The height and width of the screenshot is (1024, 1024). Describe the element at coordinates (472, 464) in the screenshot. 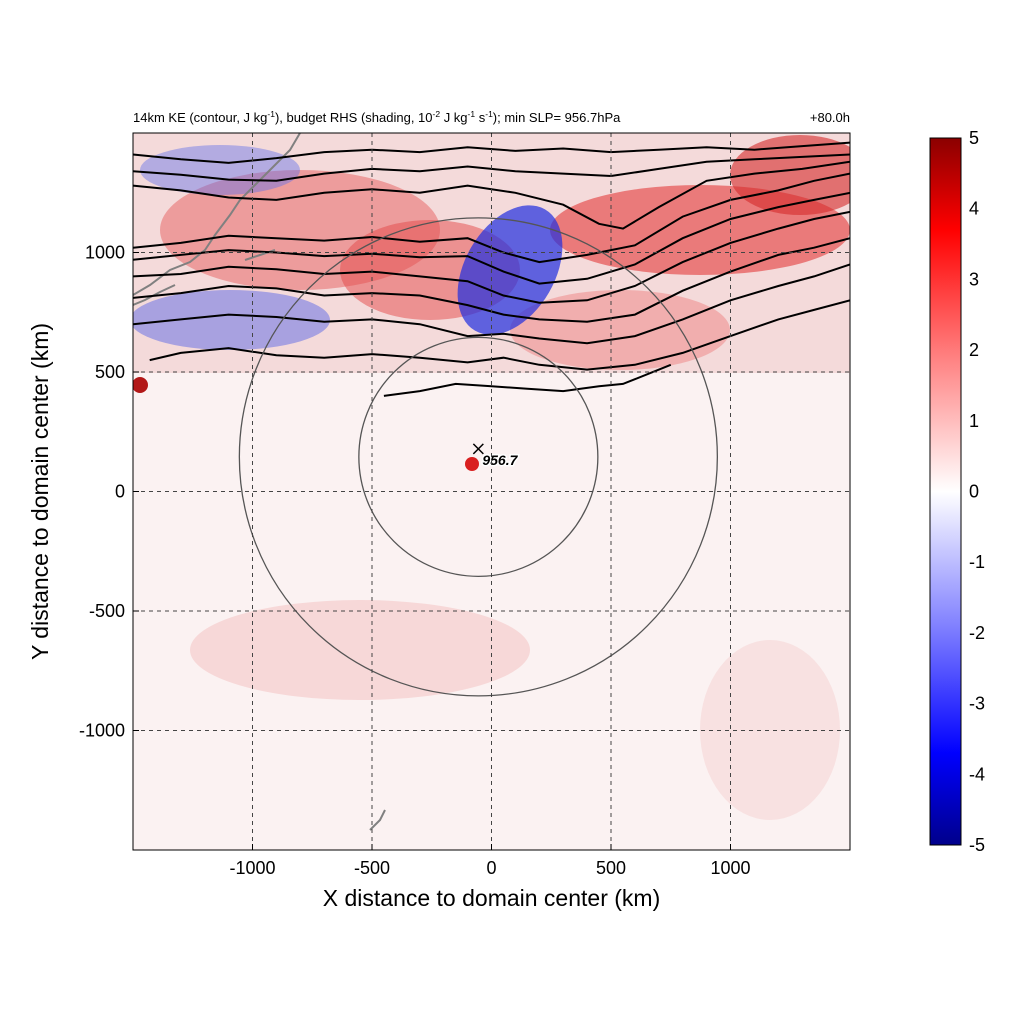

I see `storm-core-shading` at that location.